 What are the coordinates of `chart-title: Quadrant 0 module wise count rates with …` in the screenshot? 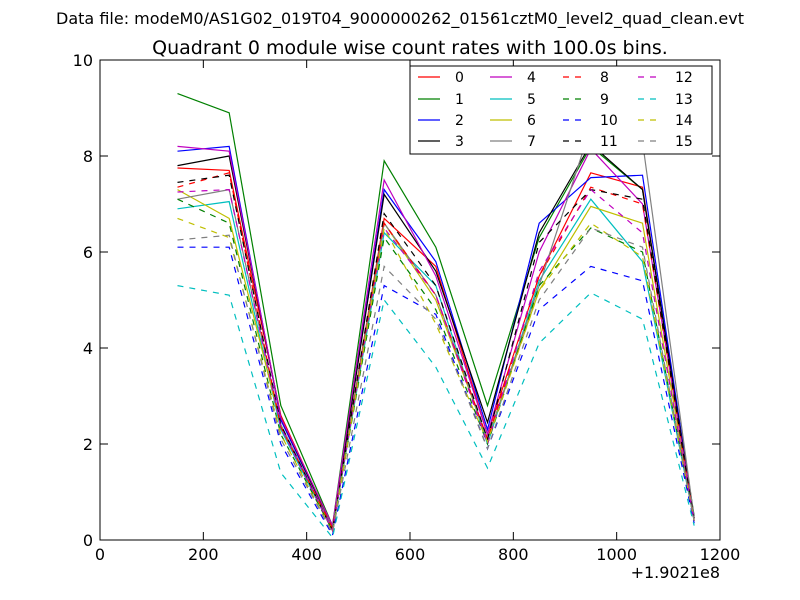 It's located at (410, 48).